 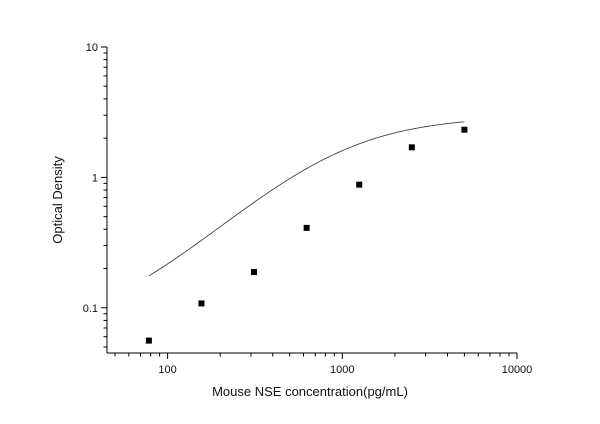 I want to click on x-tick-label: 10000, so click(x=517, y=370).